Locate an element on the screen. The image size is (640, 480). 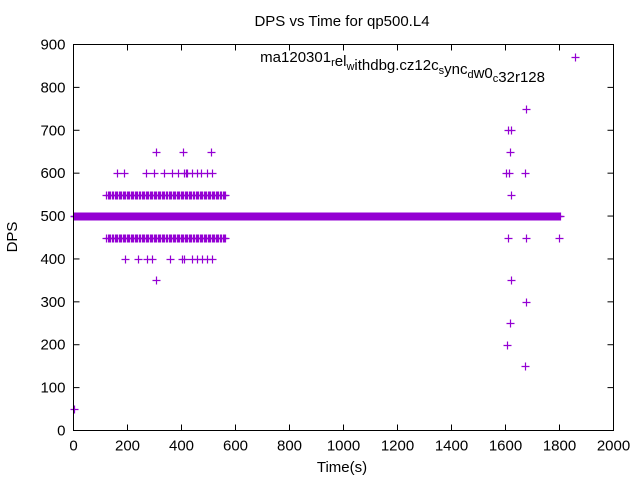
y-tick-label: 200 is located at coordinates (52, 345).